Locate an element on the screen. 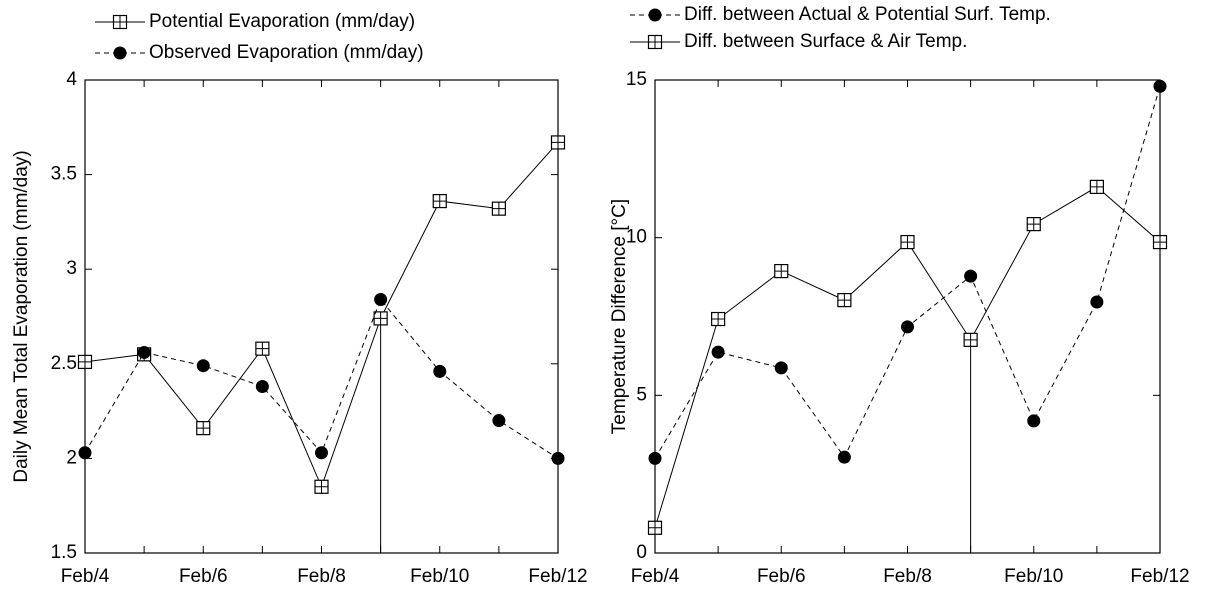 The width and height of the screenshot is (1207, 599). y-axis-label: Daily Mean Total Evaporation (mm/day) is located at coordinates (21, 316).